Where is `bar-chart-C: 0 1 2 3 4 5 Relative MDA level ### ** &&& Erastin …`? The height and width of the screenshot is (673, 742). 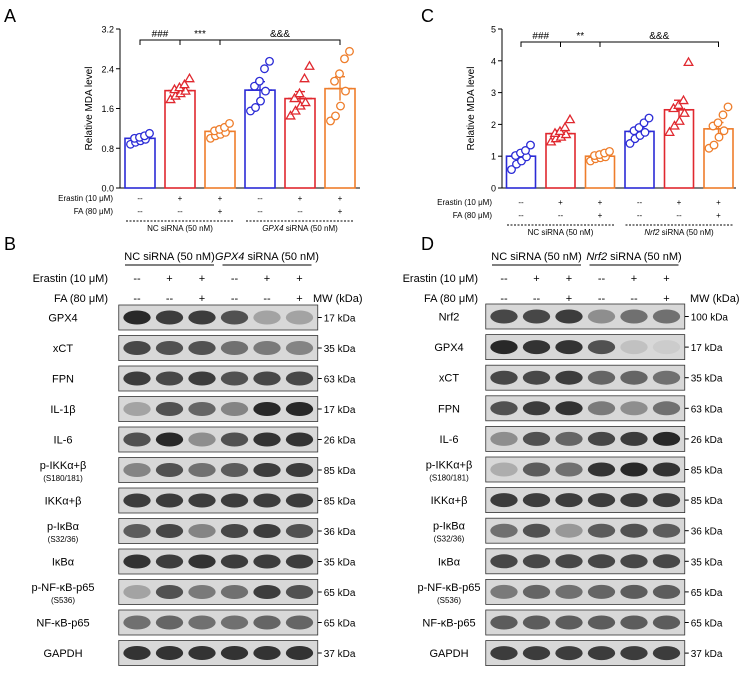 bar-chart-C: 0 1 2 3 4 5 Relative MDA level ### ** &&& Erastin … is located at coordinates (586, 131).